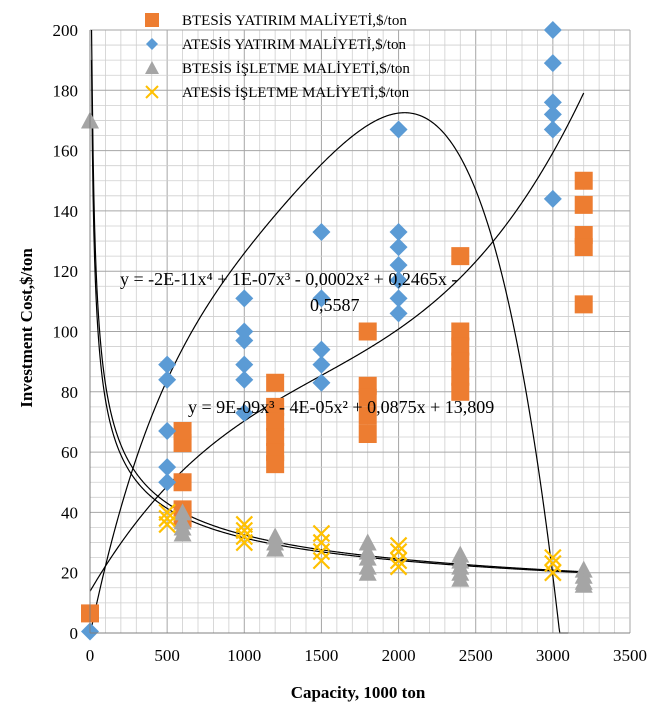  What do you see at coordinates (341, 407) in the screenshot?
I see `trendline-equation-poly3: y = 9E-09x³ - 4E-05x² + 0,0875x + 13,809` at bounding box center [341, 407].